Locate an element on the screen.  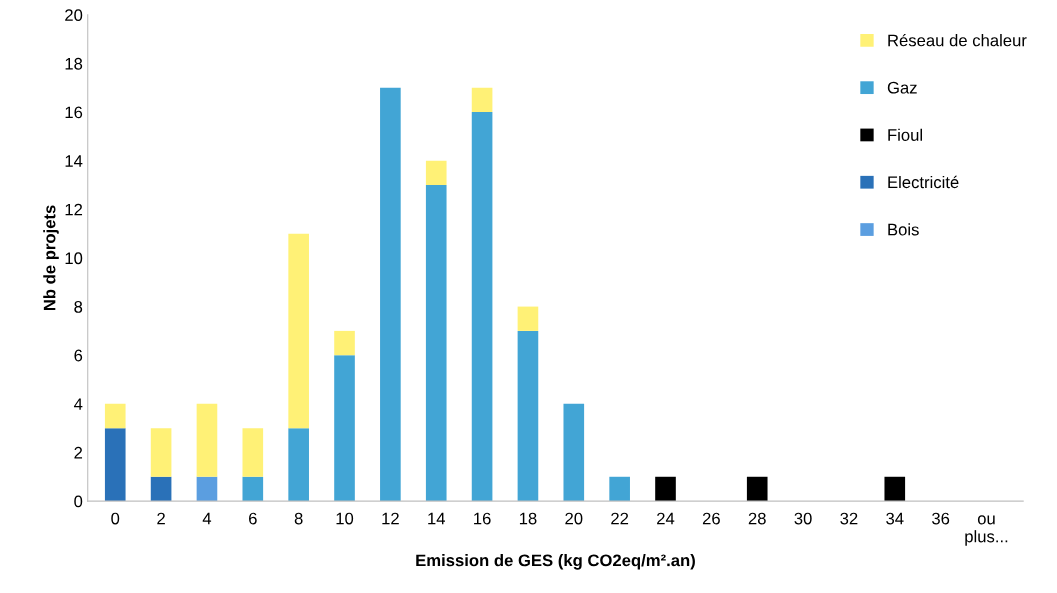
legend-label: Réseau de chaleur is located at coordinates (957, 40).